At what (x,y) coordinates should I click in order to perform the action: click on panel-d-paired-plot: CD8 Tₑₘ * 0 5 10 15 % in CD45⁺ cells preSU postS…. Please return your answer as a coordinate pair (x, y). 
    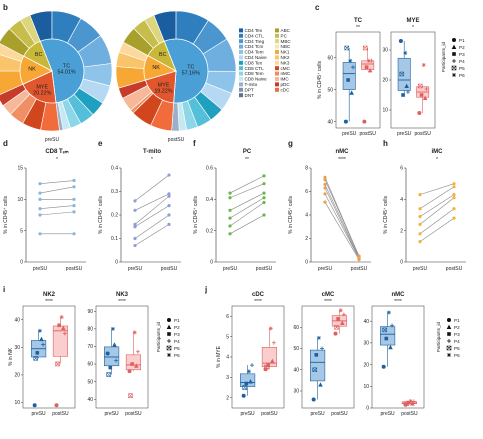
    Looking at the image, I should click on (44, 210).